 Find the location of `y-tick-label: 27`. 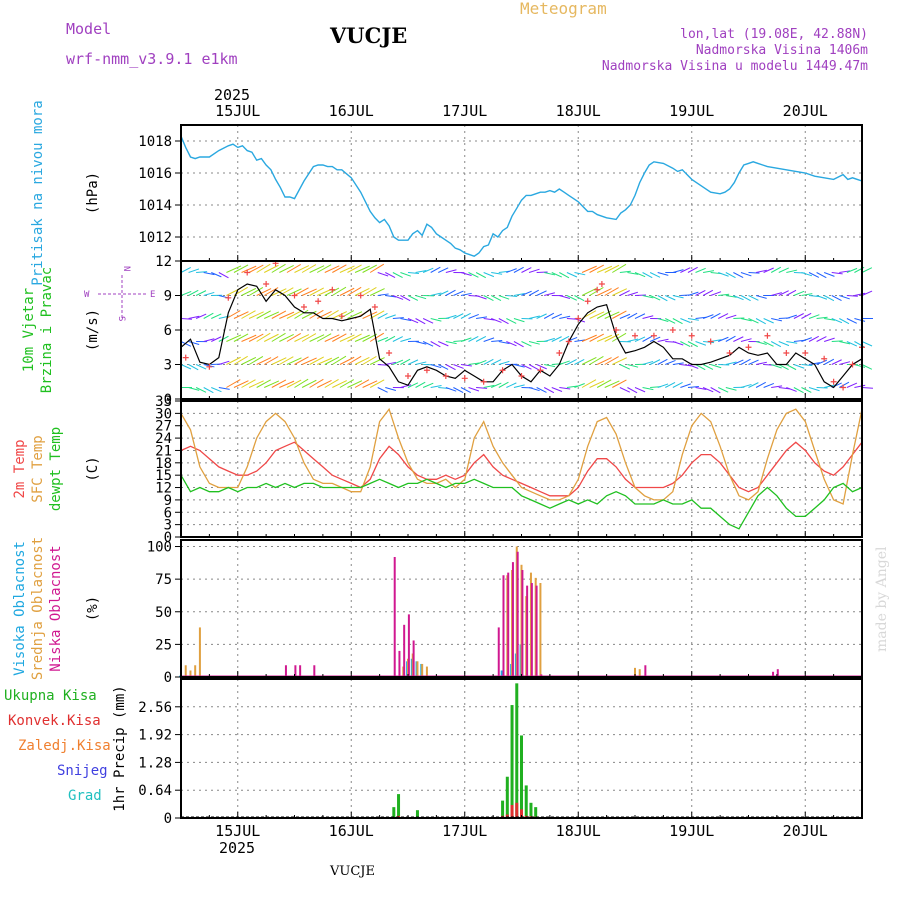

y-tick-label: 27 is located at coordinates (163, 427).